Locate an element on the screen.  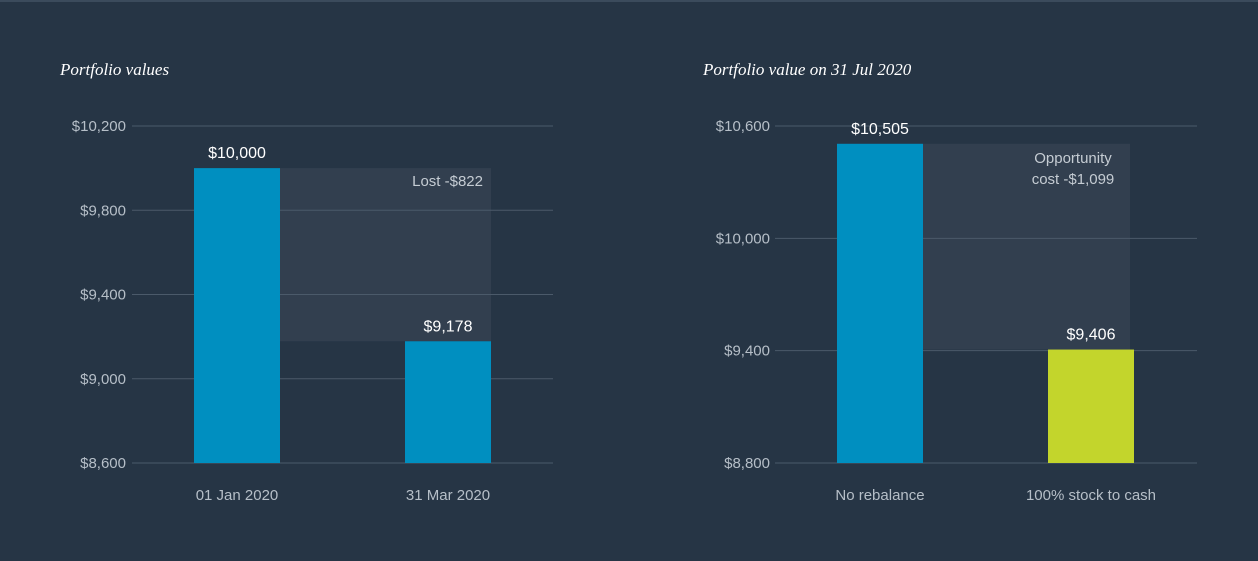
y-tick-label: $9,800 is located at coordinates (103, 210).